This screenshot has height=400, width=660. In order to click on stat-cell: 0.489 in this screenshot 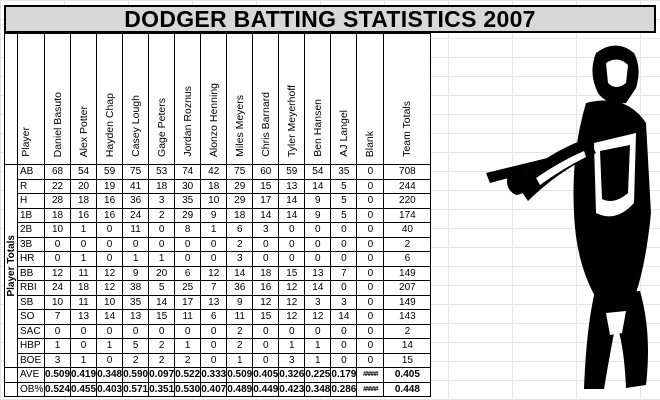, I will do `click(240, 389)`.